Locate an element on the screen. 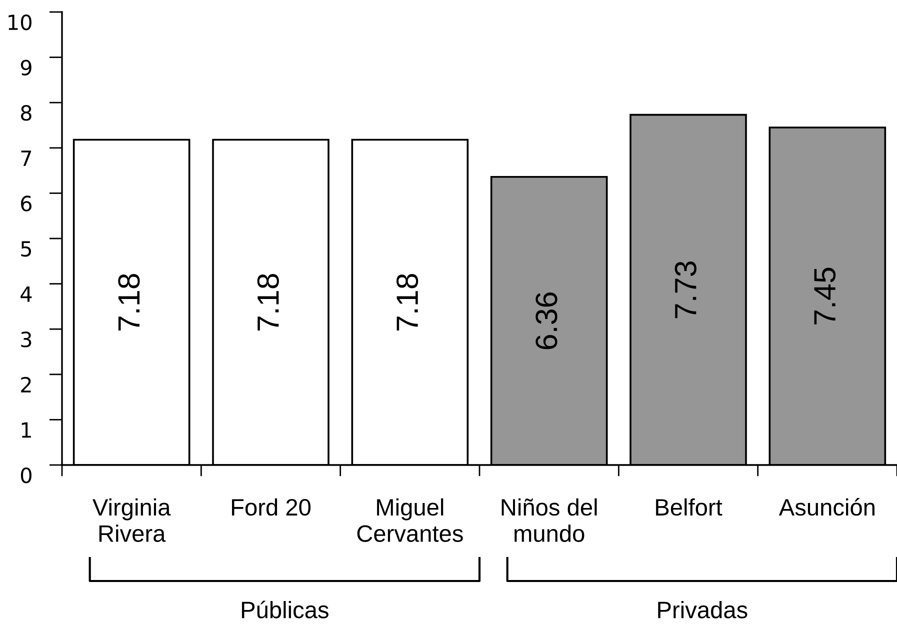 The width and height of the screenshot is (897, 626). x-tick-label: Miguel Cervantes is located at coordinates (410, 520).